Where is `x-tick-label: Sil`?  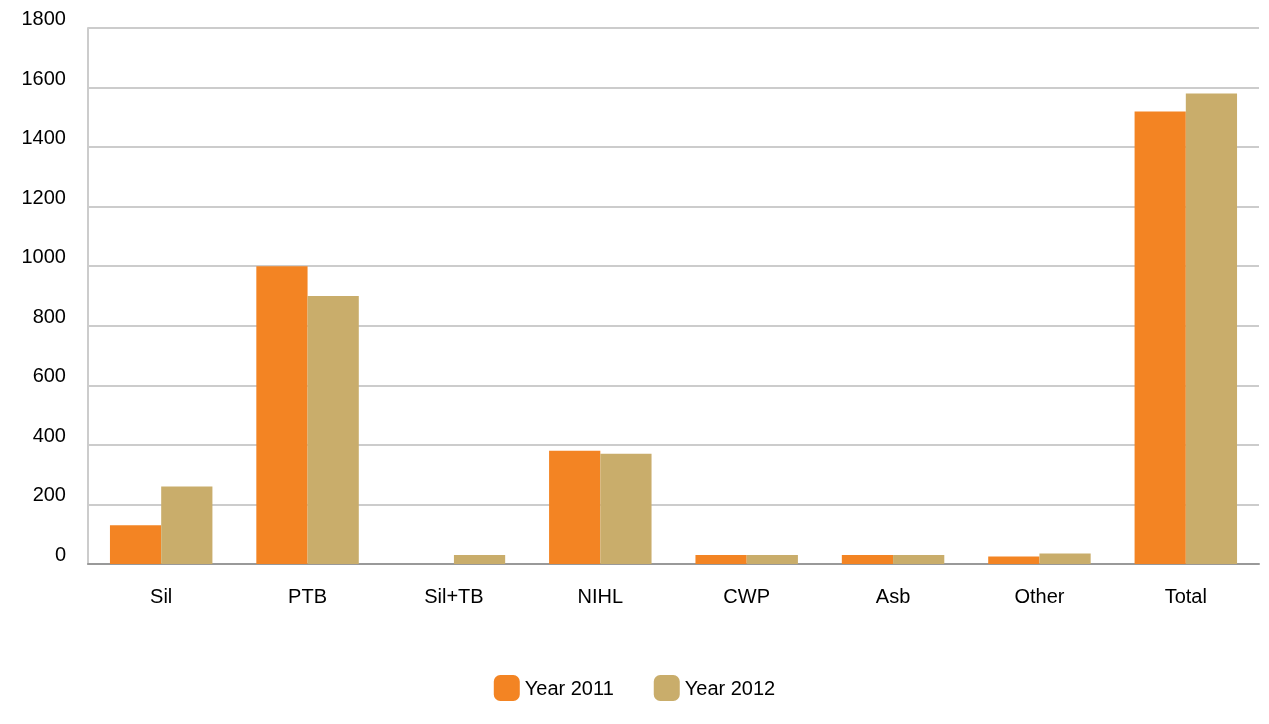 x-tick-label: Sil is located at coordinates (161, 596).